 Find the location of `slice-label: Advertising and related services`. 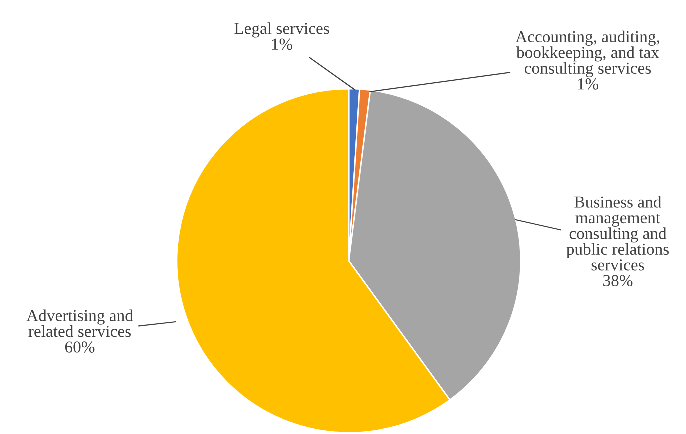

slice-label: Advertising and related services is located at coordinates (80, 324).